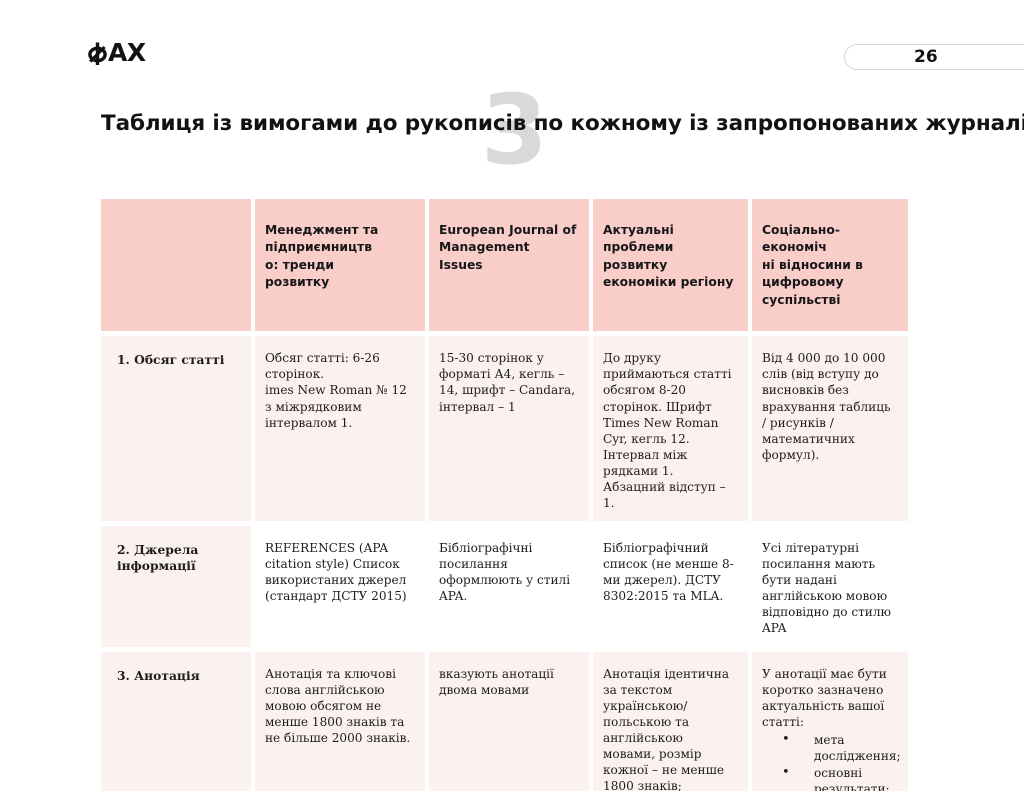 The width and height of the screenshot is (1024, 791). I want to click on brand-text: AX, so click(127, 52).